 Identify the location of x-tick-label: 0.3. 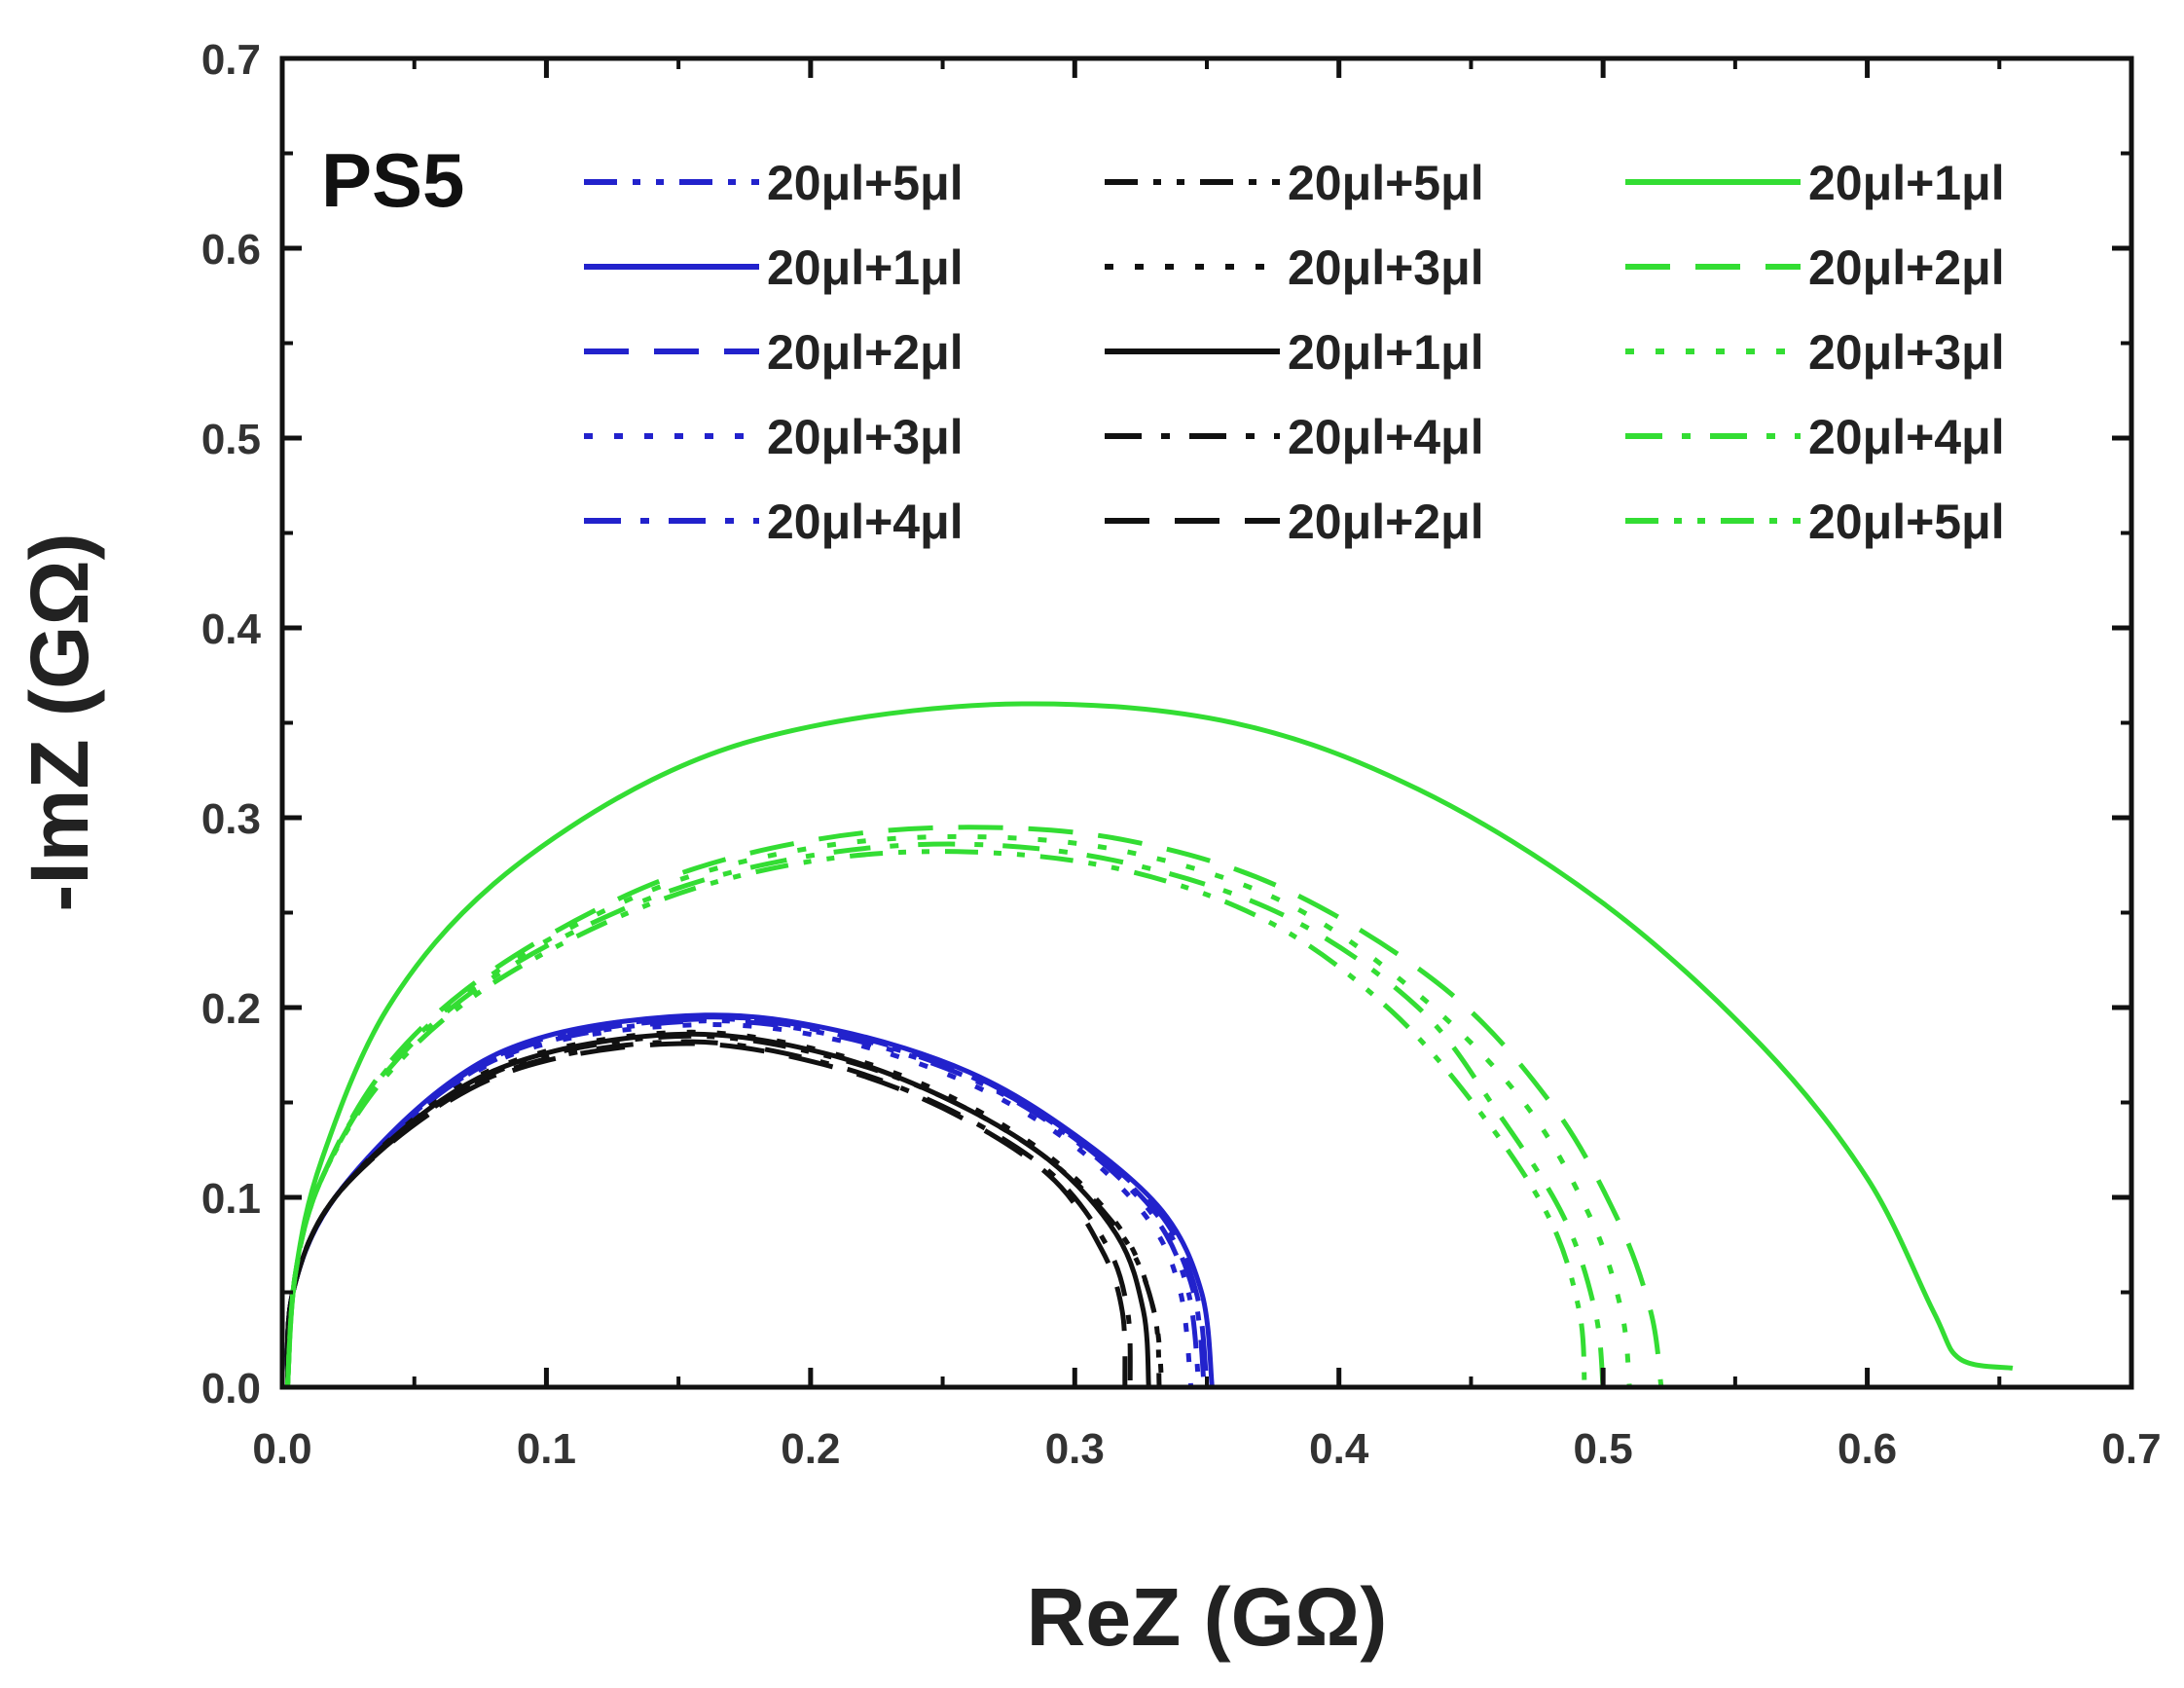
(1075, 1449).